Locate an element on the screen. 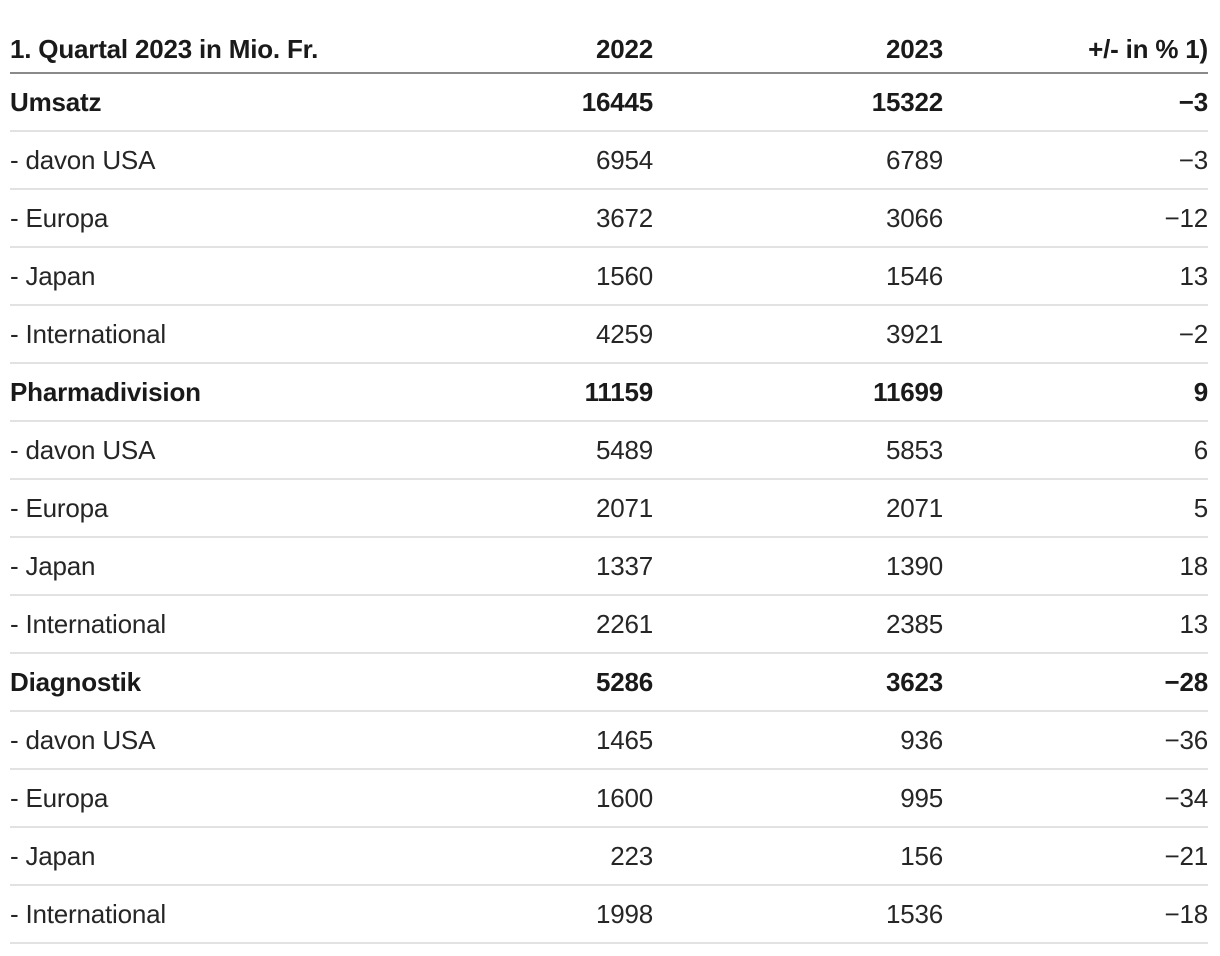 This screenshot has width=1220, height=956. row-value-2023: 11699 is located at coordinates (798, 392).